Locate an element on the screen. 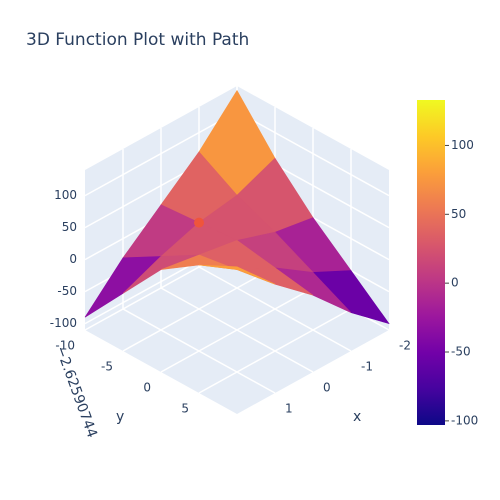  z-tick-label: 0 is located at coordinates (73, 259).